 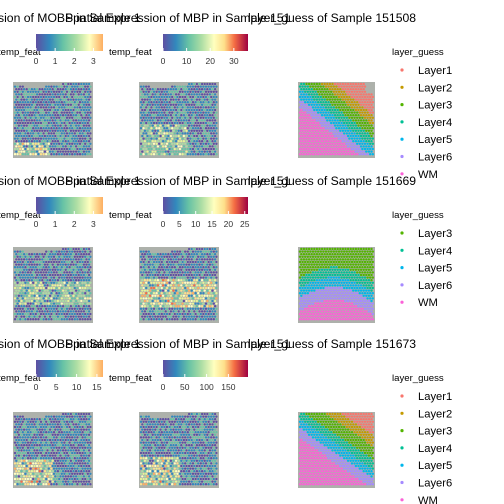 What do you see at coordinates (205, 220) in the screenshot?
I see `legend2-ticks-row1: 0 5 10 15 20 25` at bounding box center [205, 220].